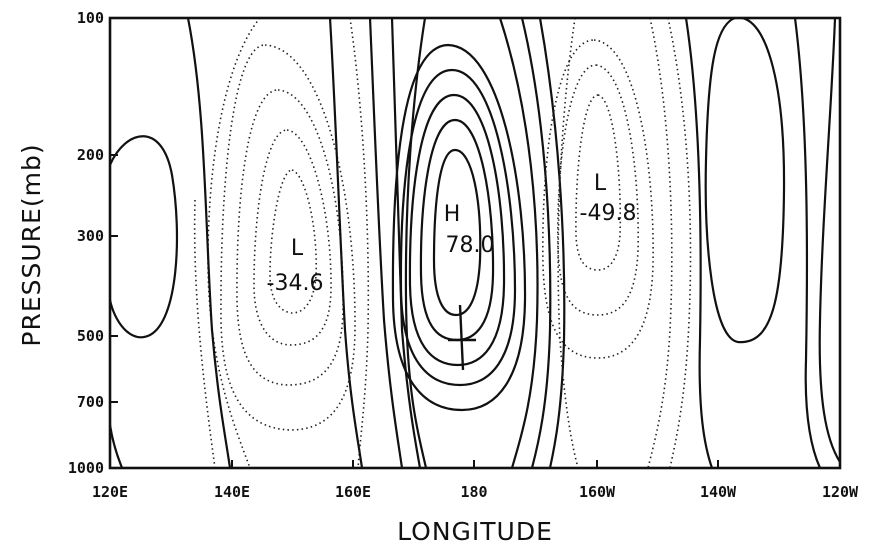 The height and width of the screenshot is (550, 874). What do you see at coordinates (90, 402) in the screenshot?
I see `y-tick-label: 700` at bounding box center [90, 402].